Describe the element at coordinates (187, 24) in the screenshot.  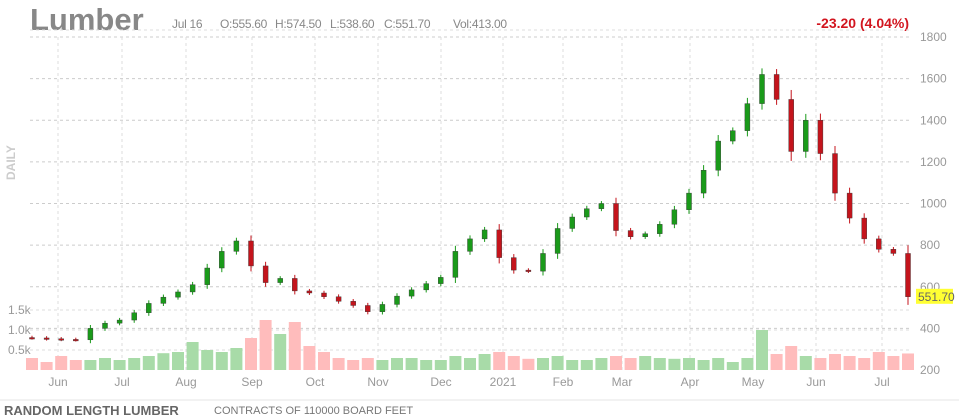
I see `bar-date: Jul 16` at that location.